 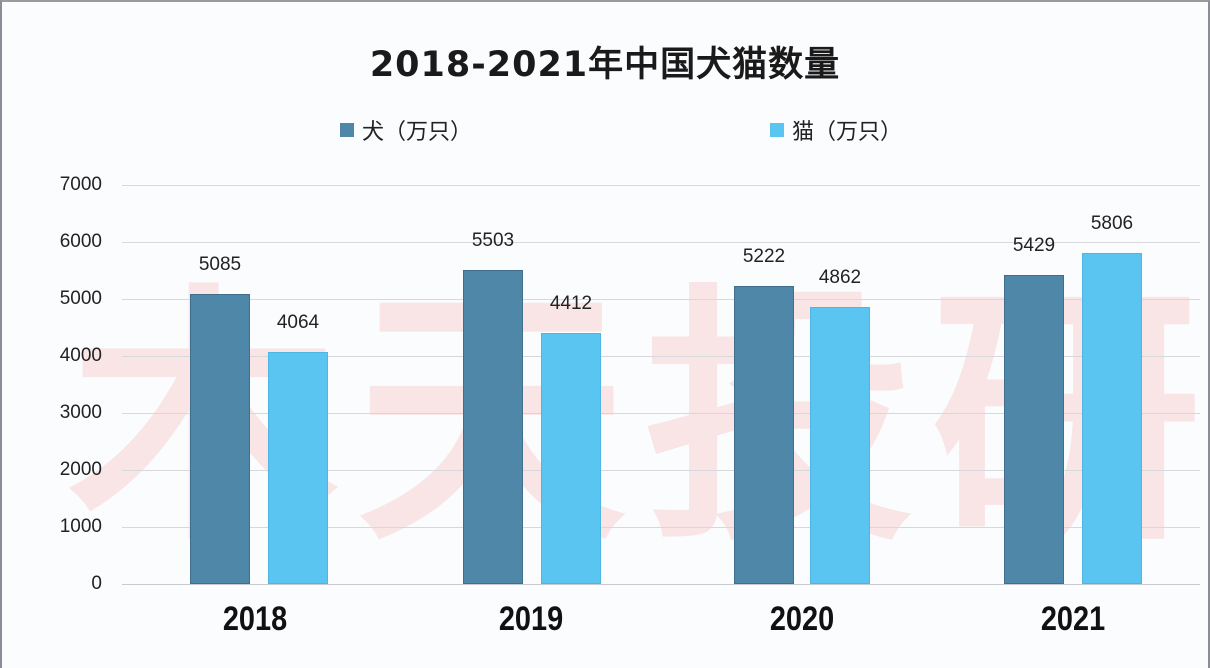 I want to click on y-tick-label: 1000, so click(x=80, y=526).